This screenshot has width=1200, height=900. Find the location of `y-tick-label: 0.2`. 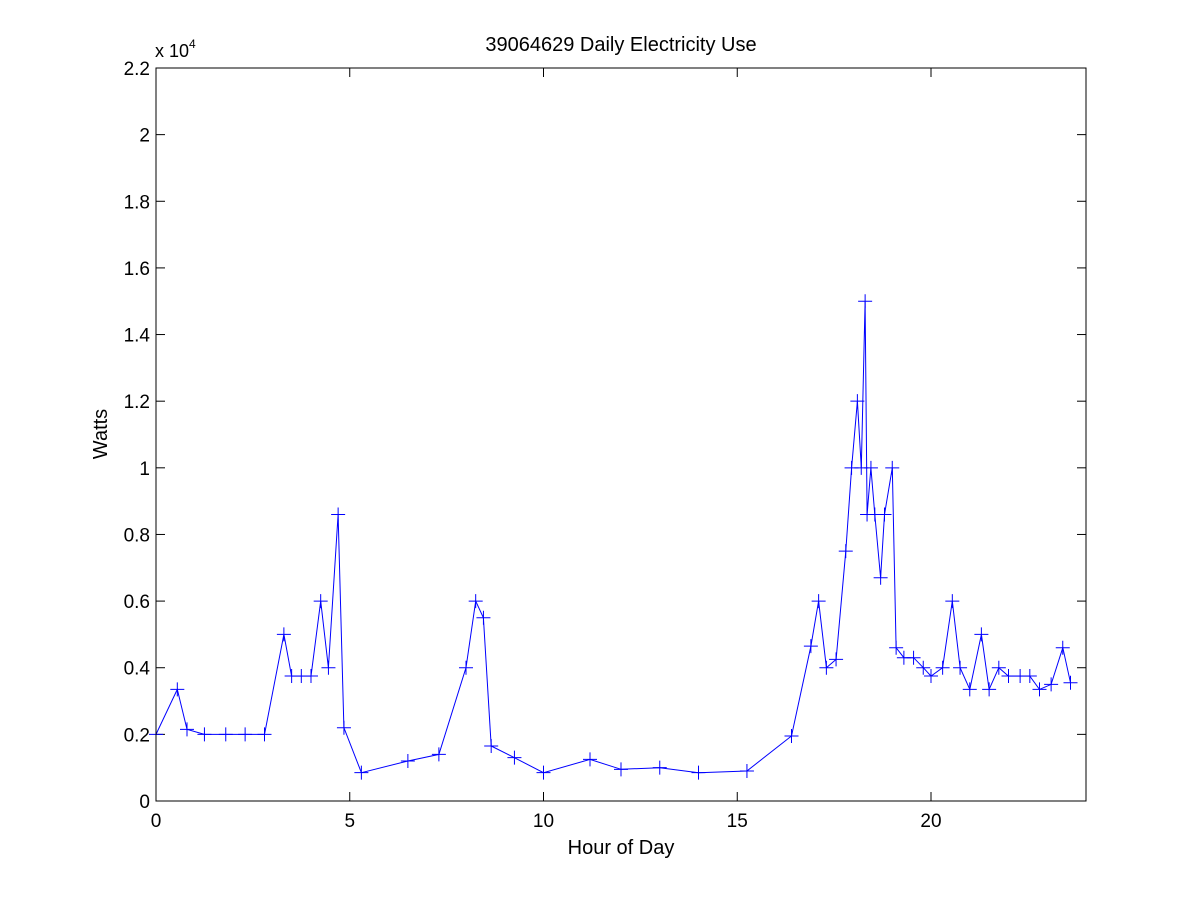

y-tick-label: 0.2 is located at coordinates (137, 735).